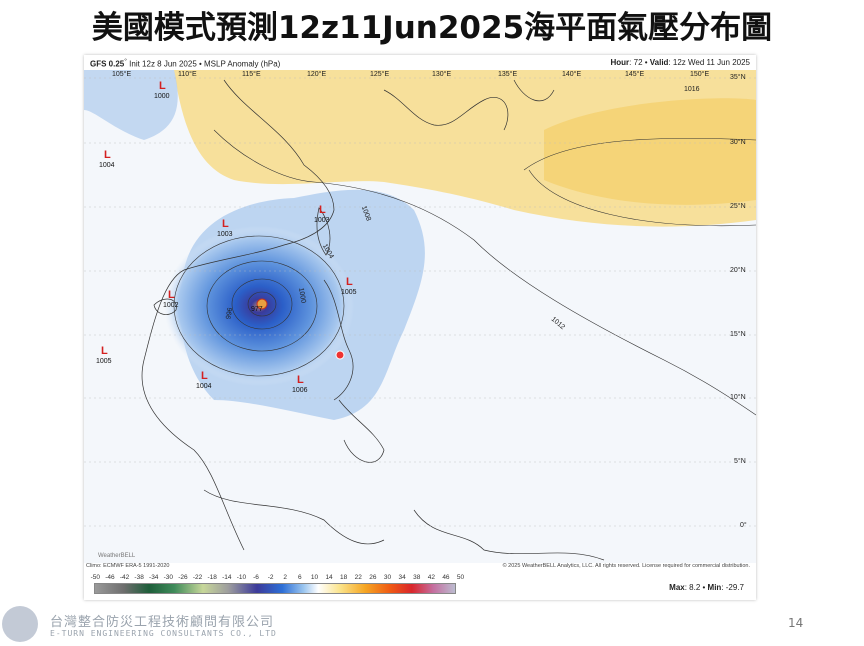 The height and width of the screenshot is (646, 864). What do you see at coordinates (125, 61) in the screenshot?
I see `degree: °` at bounding box center [125, 61].